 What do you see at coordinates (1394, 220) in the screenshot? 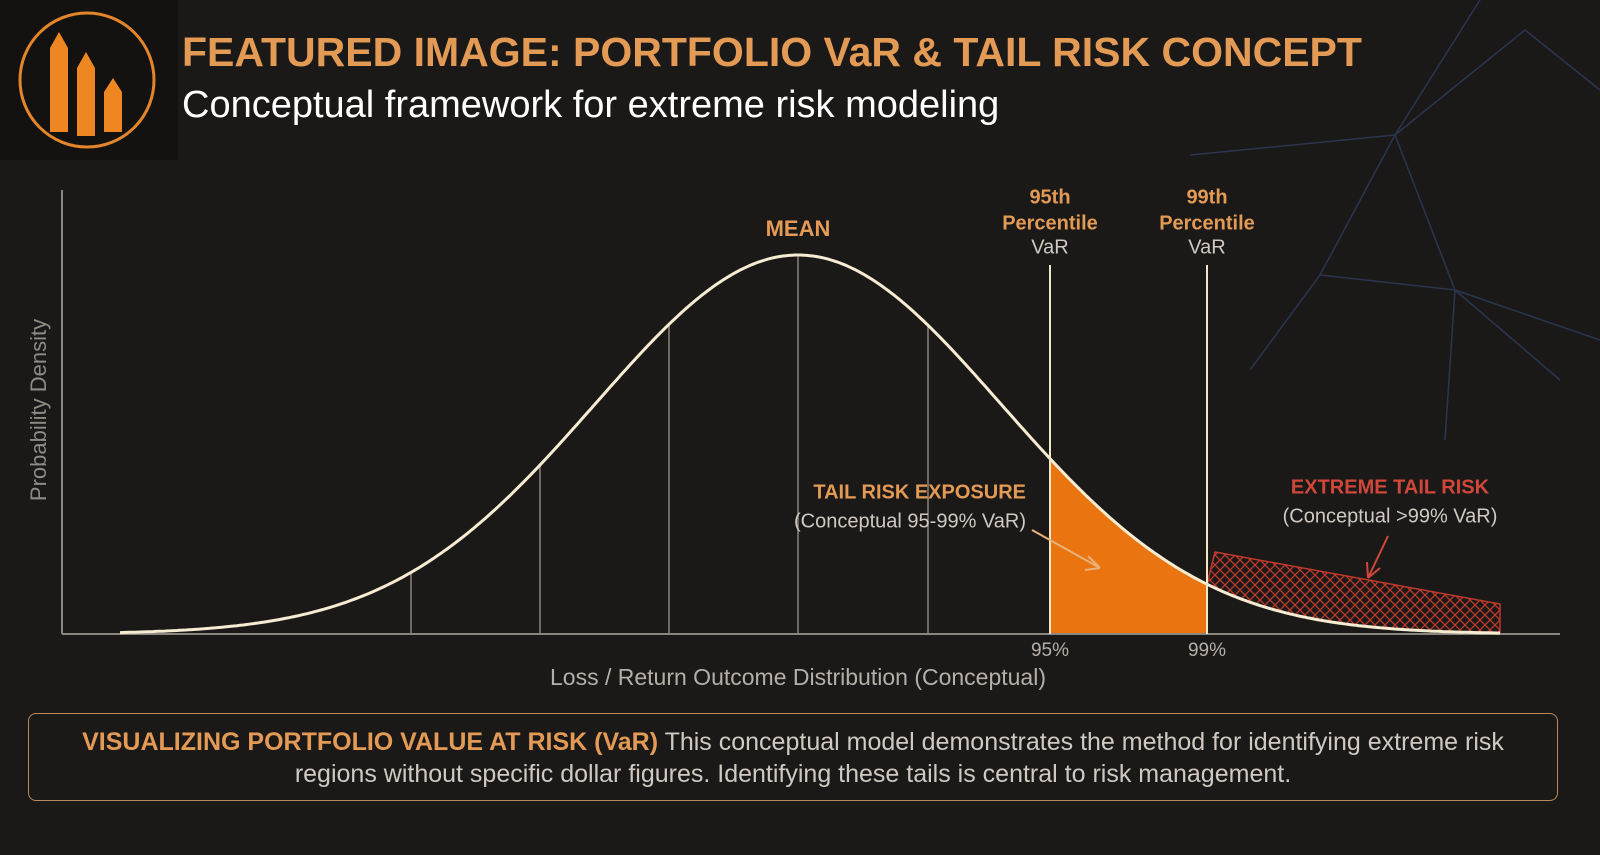
I see `network-decoration` at bounding box center [1394, 220].